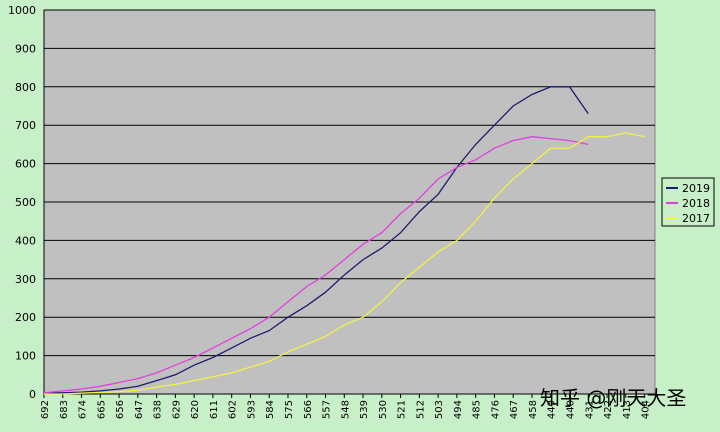 The height and width of the screenshot is (432, 720). What do you see at coordinates (696, 188) in the screenshot?
I see `legend-label: 2019` at bounding box center [696, 188].